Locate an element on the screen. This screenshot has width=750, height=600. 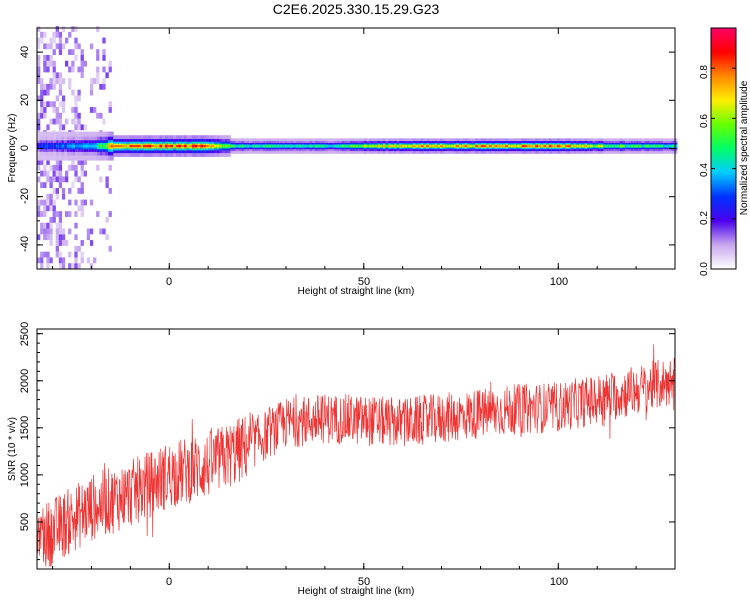
spectrogram-y-tick-minus-40: -40 is located at coordinates (25, 244).